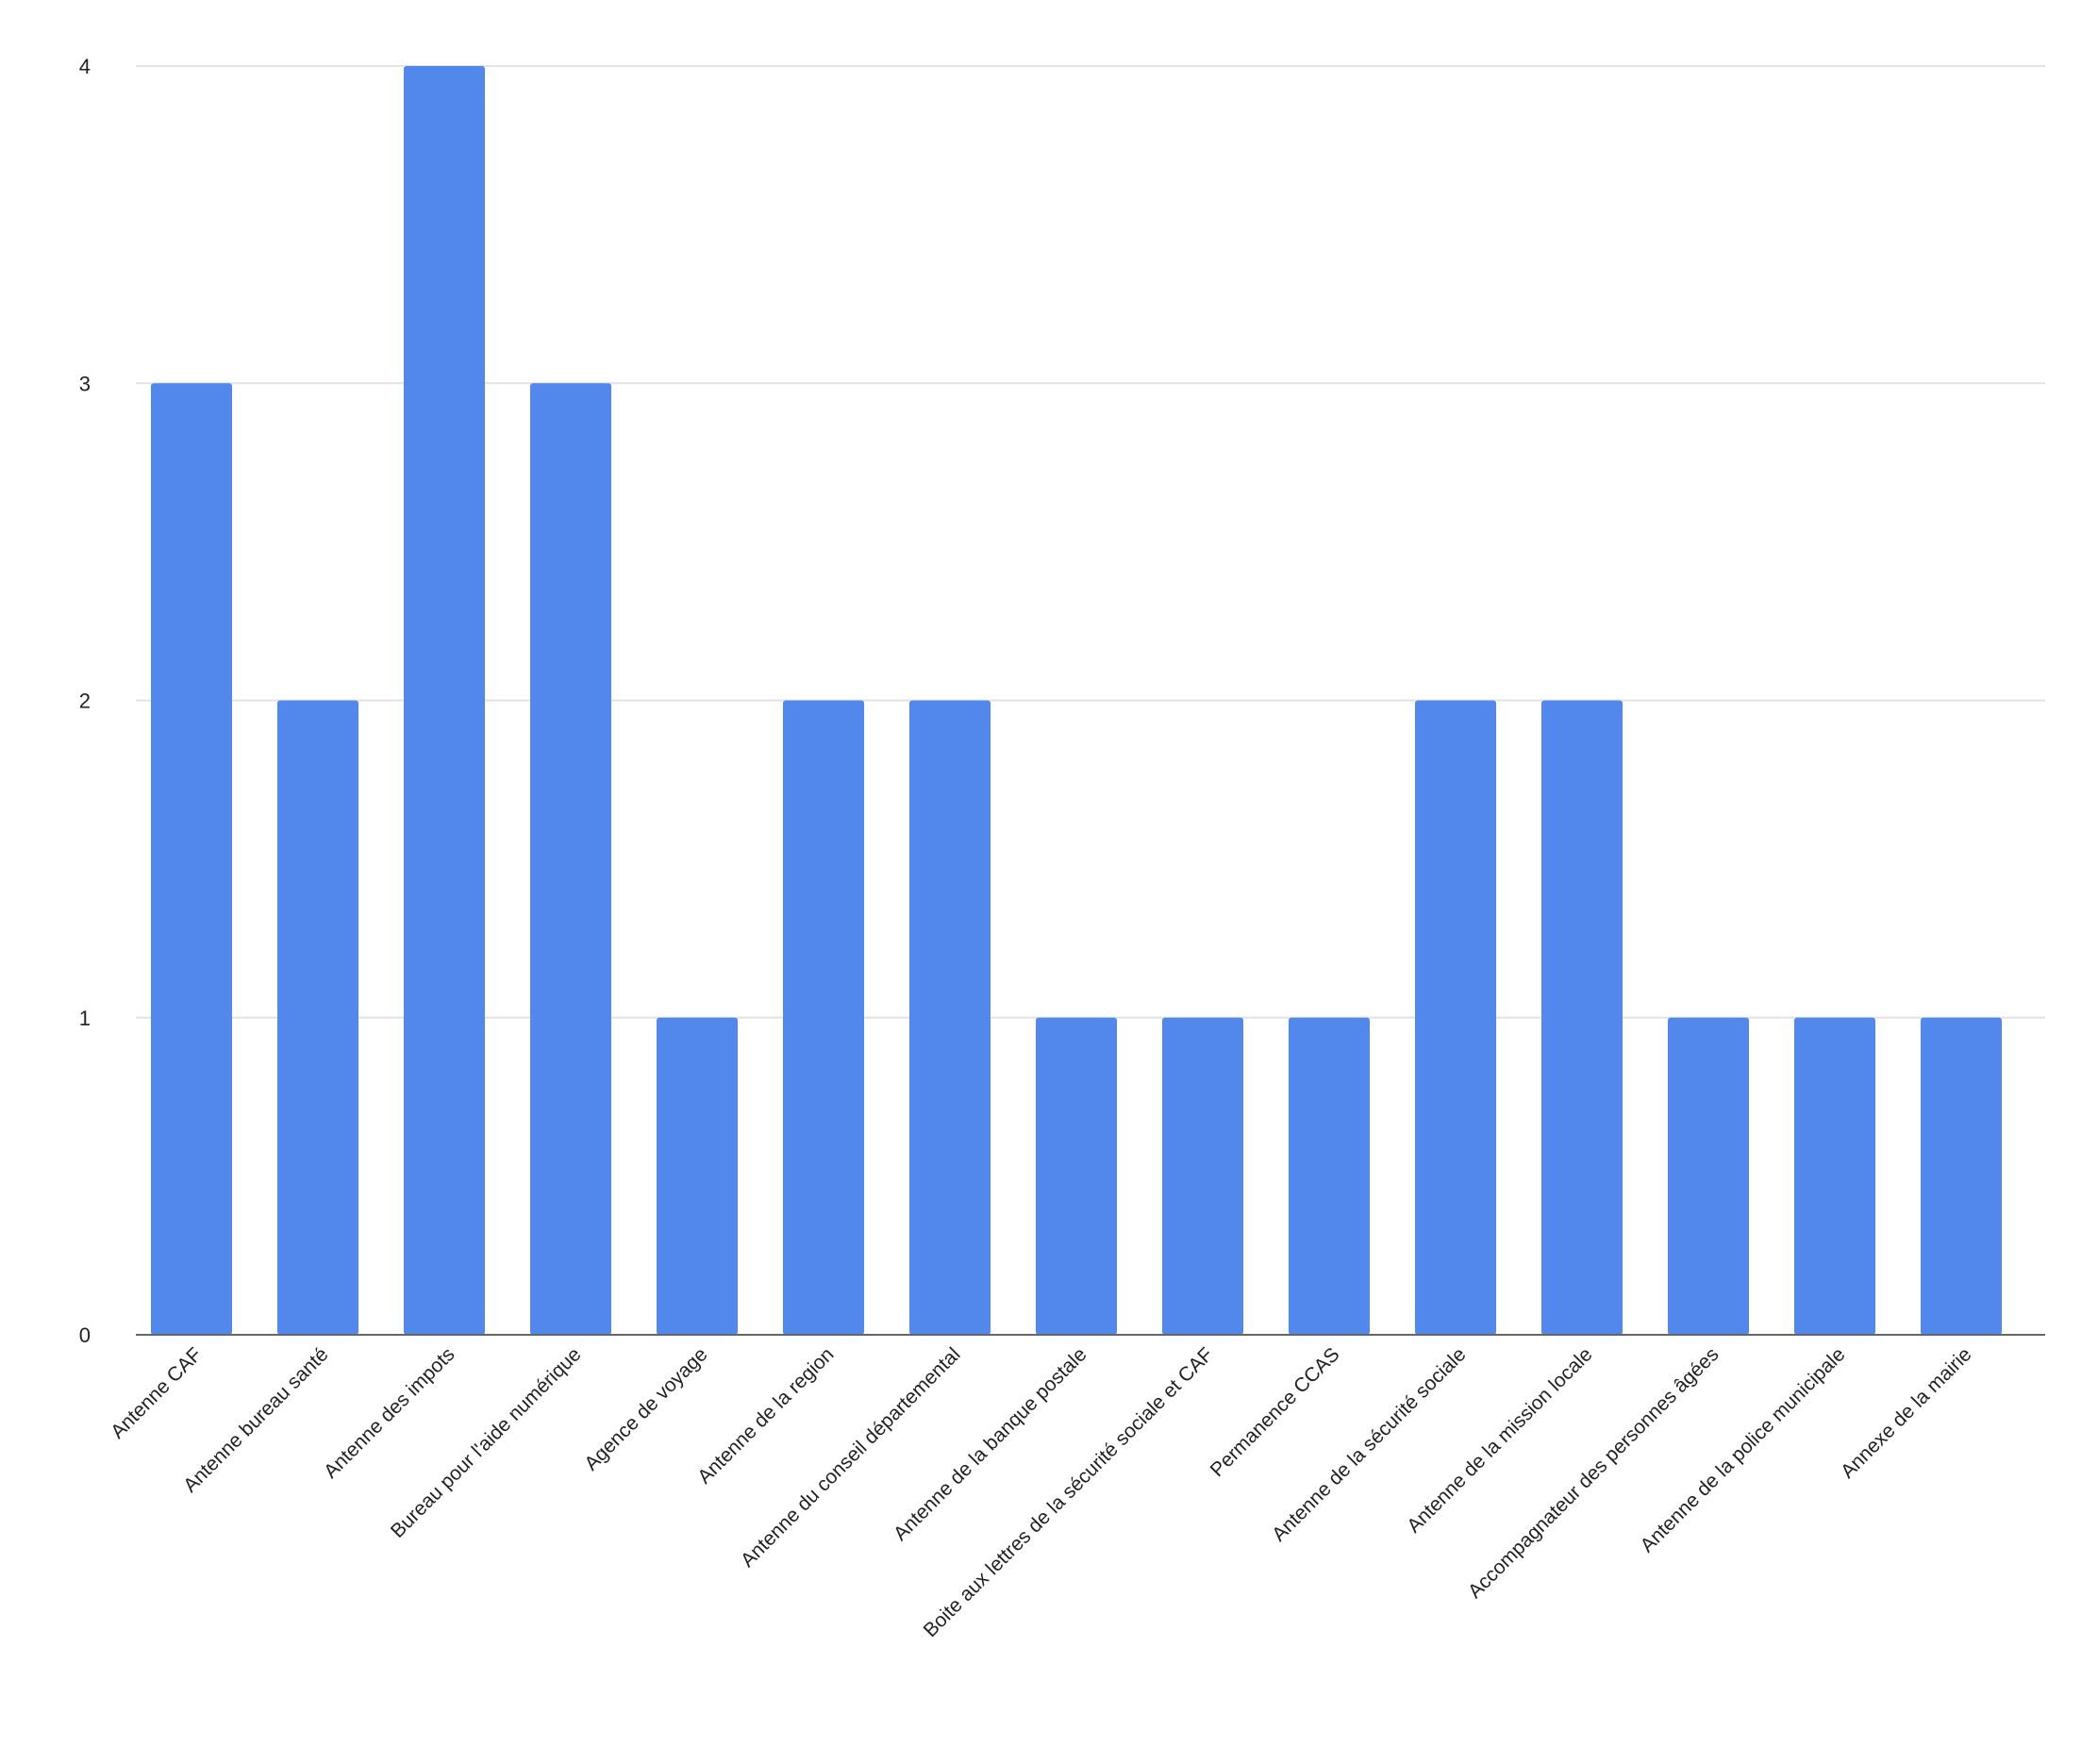  I want to click on y-tick-label: 2, so click(85, 701).